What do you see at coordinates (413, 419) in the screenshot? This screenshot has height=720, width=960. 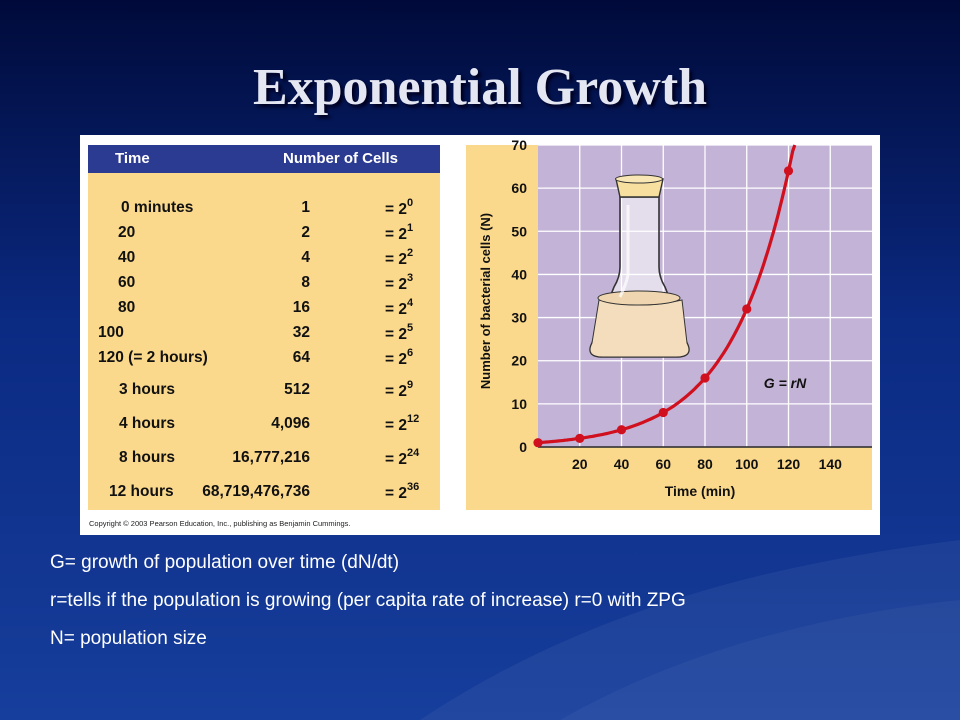 I see `row-exponent: 12` at bounding box center [413, 419].